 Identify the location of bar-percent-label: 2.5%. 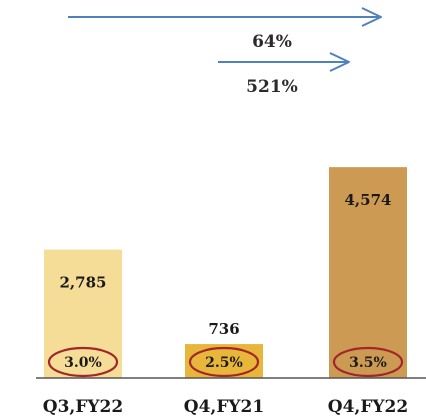
(224, 363).